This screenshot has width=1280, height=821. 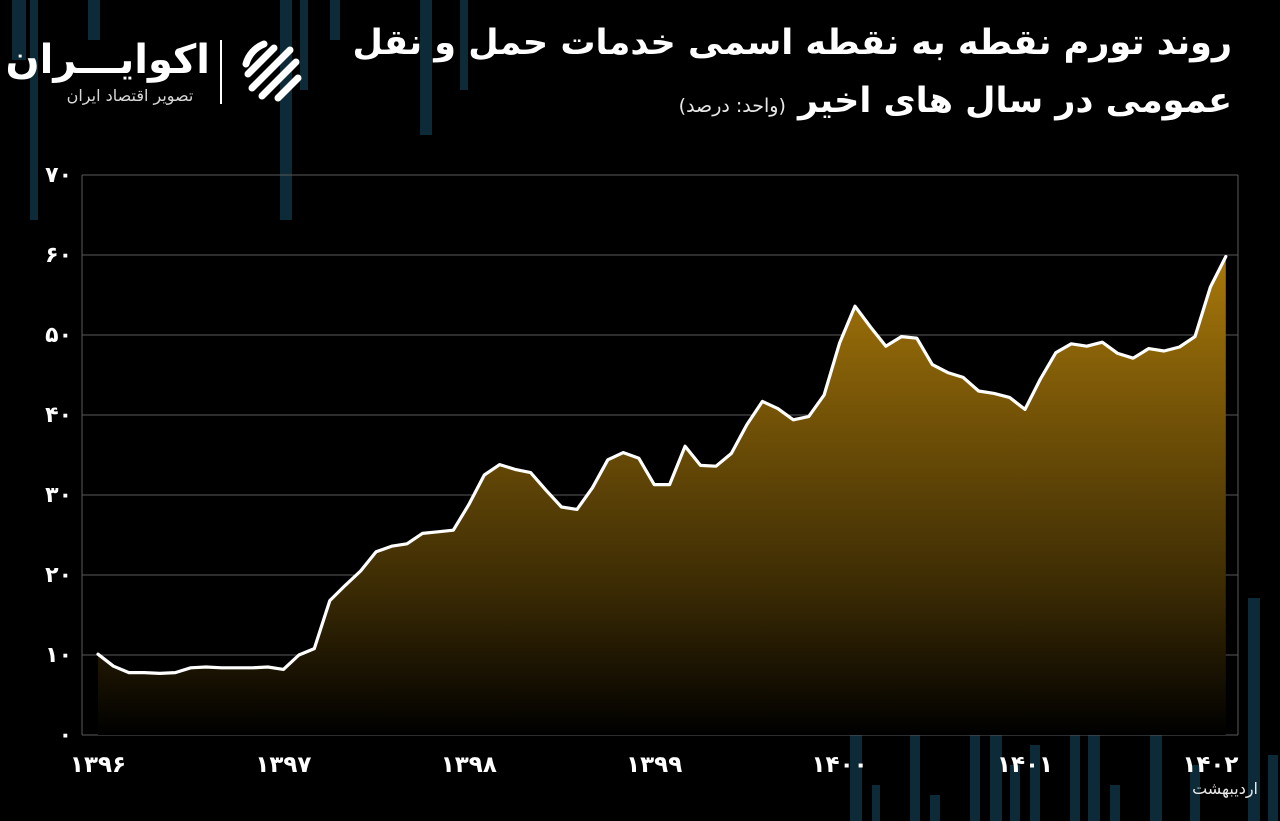 What do you see at coordinates (1225, 788) in the screenshot?
I see `last-month-label: اردیبهشت` at bounding box center [1225, 788].